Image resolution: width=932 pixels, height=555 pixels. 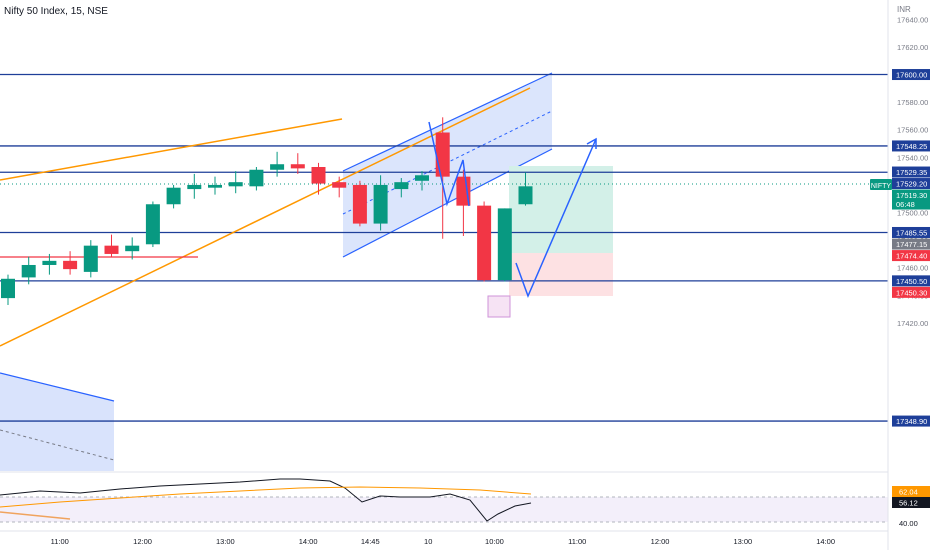 I want to click on symbol-badge-bg, so click(x=881, y=184).